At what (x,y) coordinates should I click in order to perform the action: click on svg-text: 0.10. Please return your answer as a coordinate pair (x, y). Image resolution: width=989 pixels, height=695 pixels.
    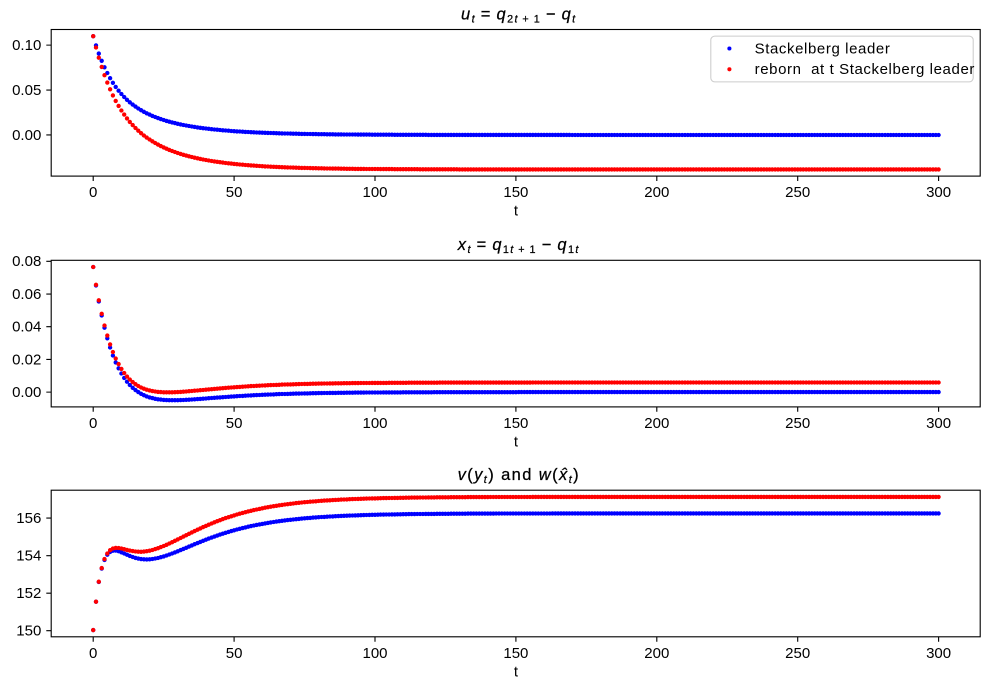
    Looking at the image, I should click on (26, 45).